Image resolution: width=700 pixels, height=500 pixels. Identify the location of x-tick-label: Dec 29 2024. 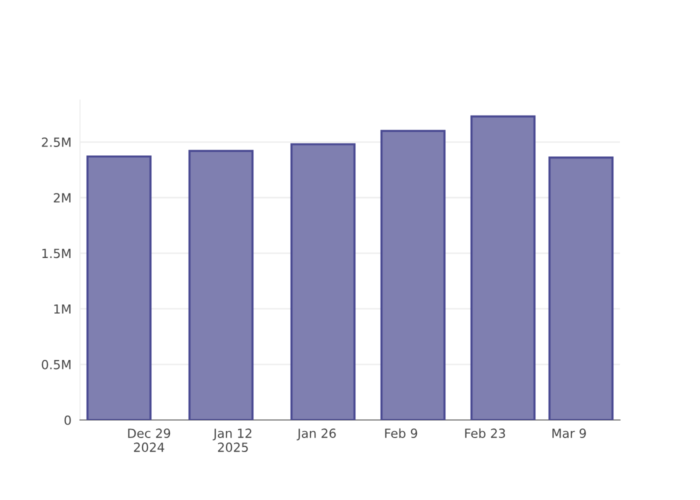
(149, 440).